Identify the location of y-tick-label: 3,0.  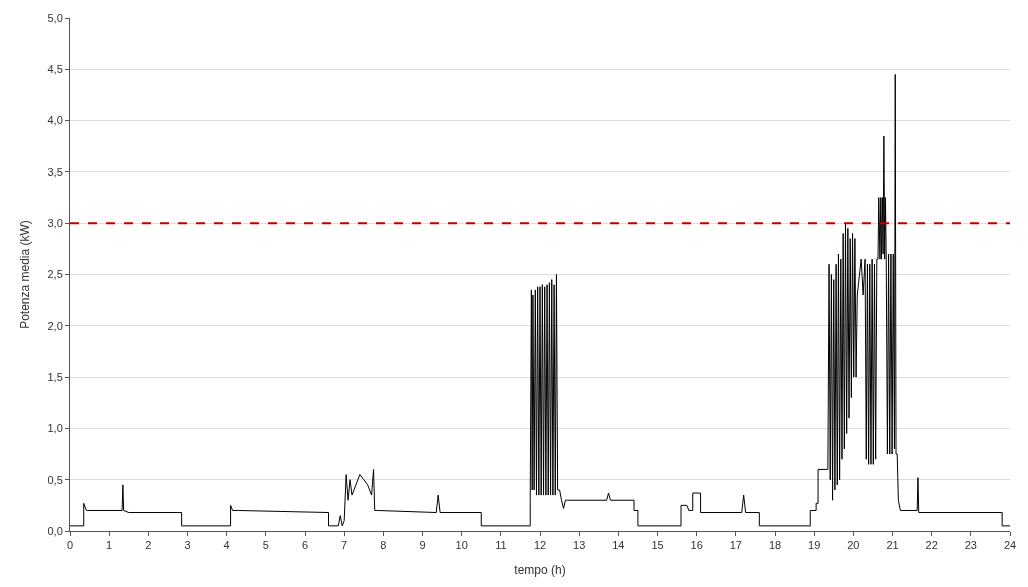
(55, 223).